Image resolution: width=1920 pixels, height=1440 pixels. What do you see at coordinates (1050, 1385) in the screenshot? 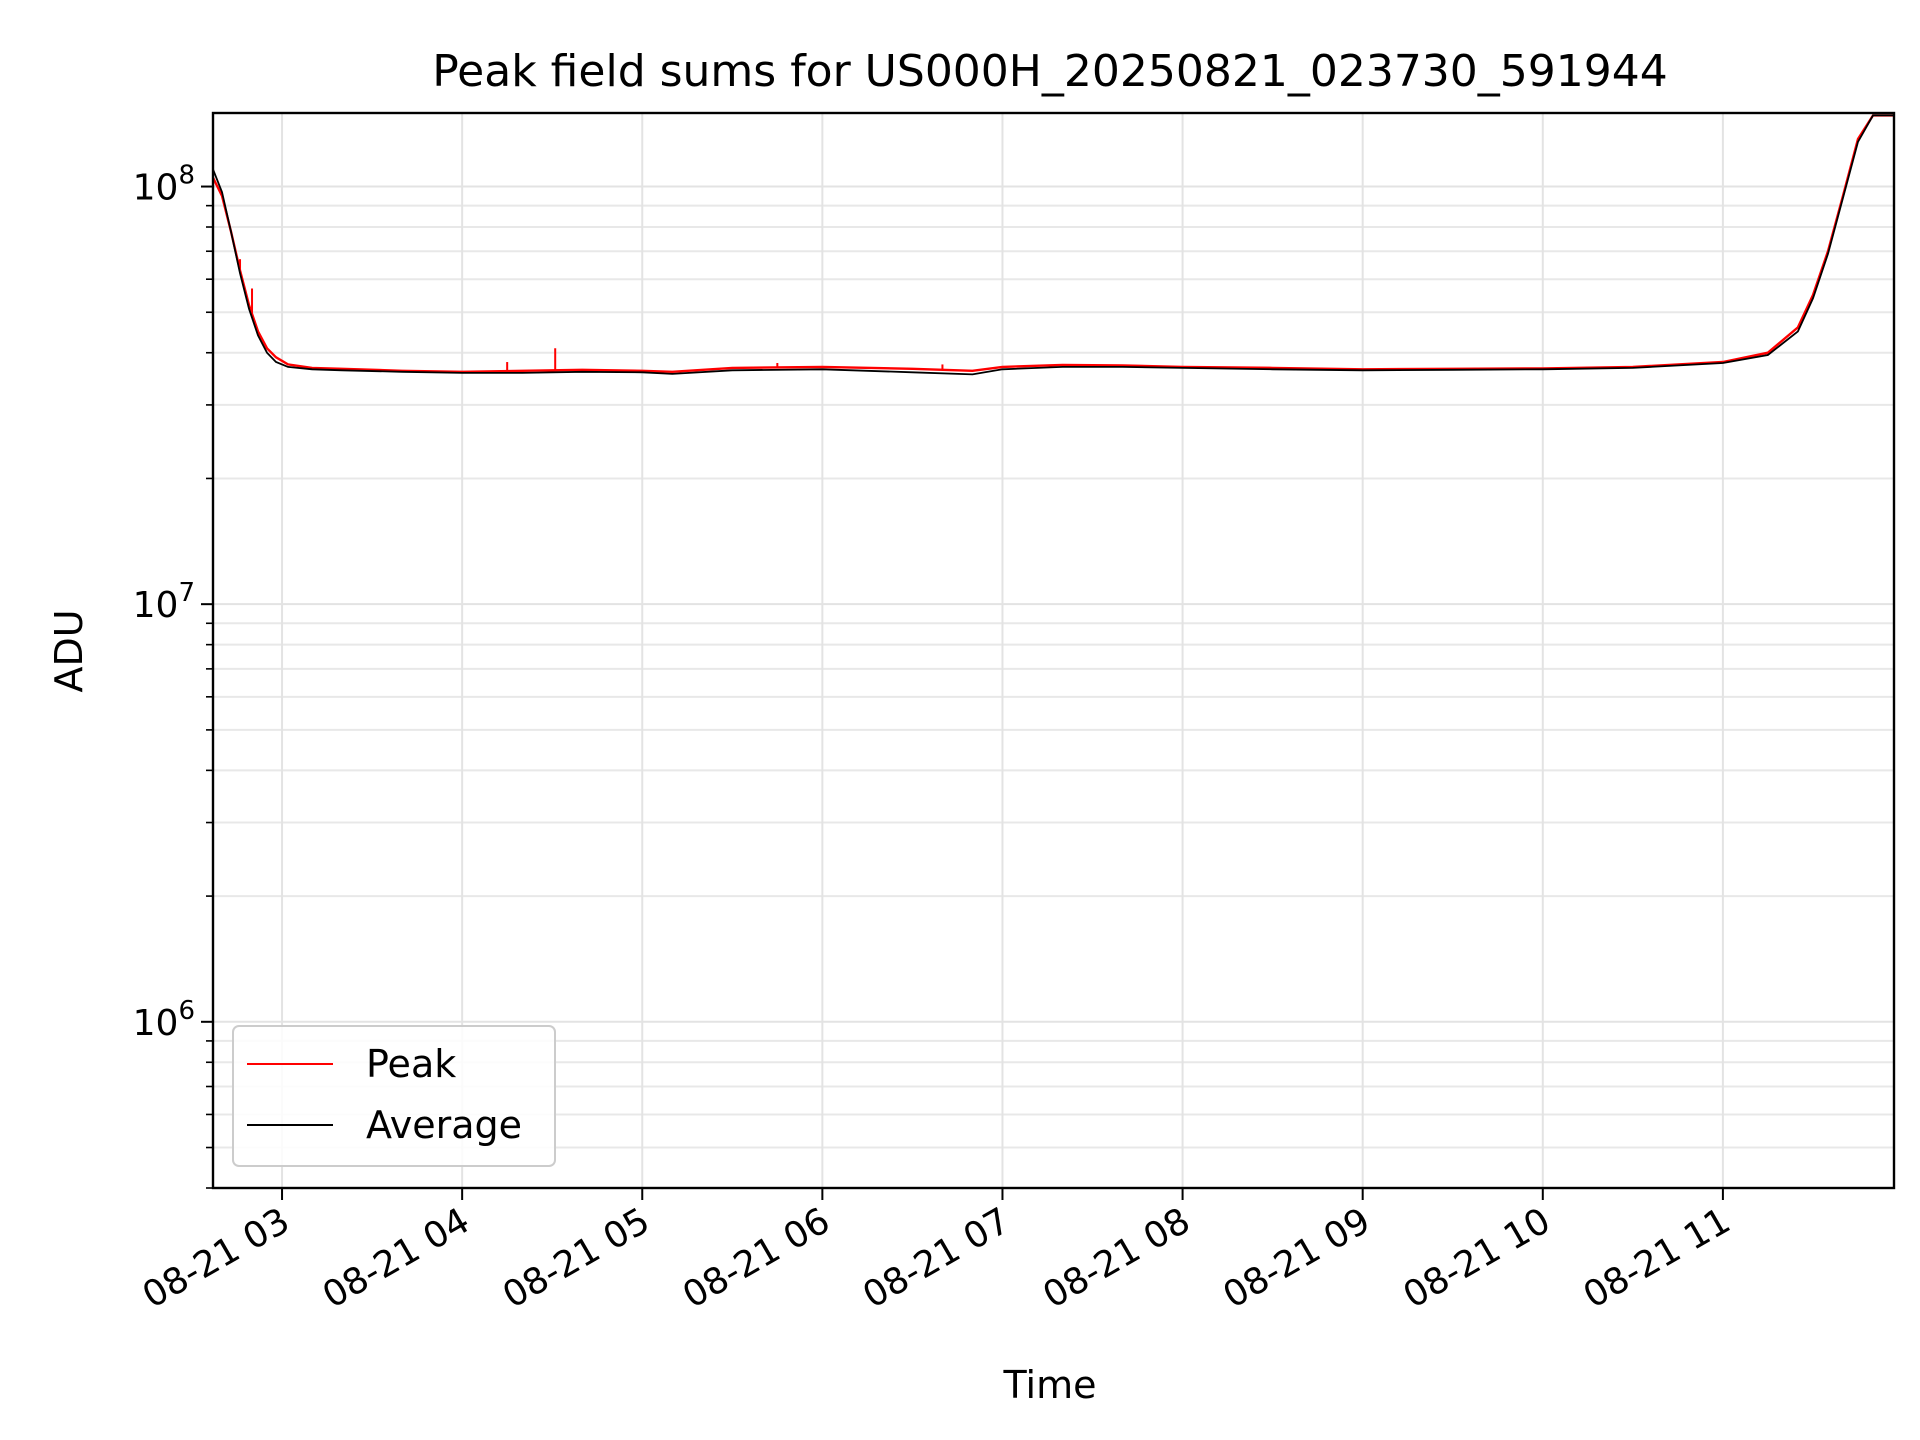
I see `x-axis-label: Time` at bounding box center [1050, 1385].